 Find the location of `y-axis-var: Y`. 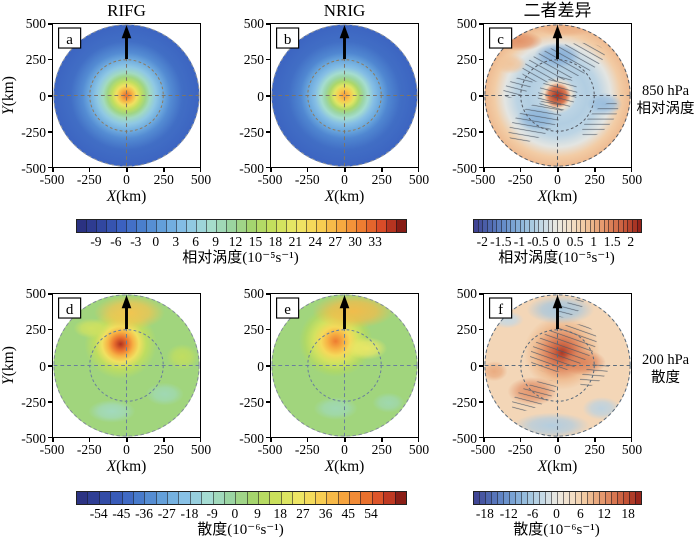

y-axis-var: Y is located at coordinates (8, 380).